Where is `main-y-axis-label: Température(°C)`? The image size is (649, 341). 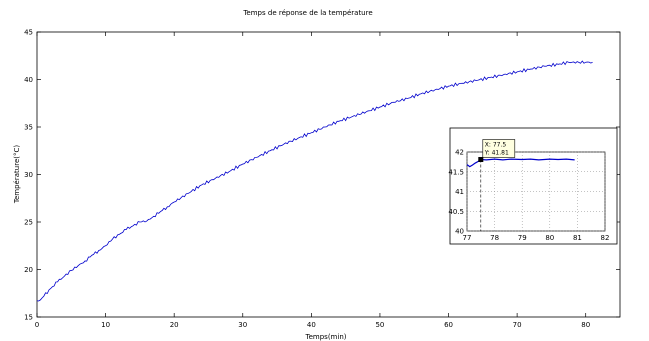 main-y-axis-label: Température(°C) is located at coordinates (17, 174).